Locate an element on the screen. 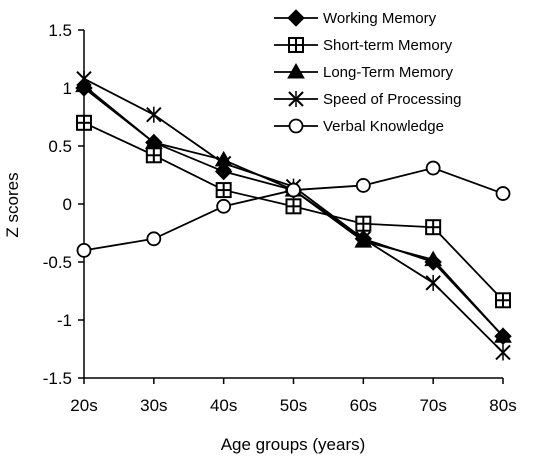 The width and height of the screenshot is (553, 476). x-tick-label: 60s is located at coordinates (363, 405).